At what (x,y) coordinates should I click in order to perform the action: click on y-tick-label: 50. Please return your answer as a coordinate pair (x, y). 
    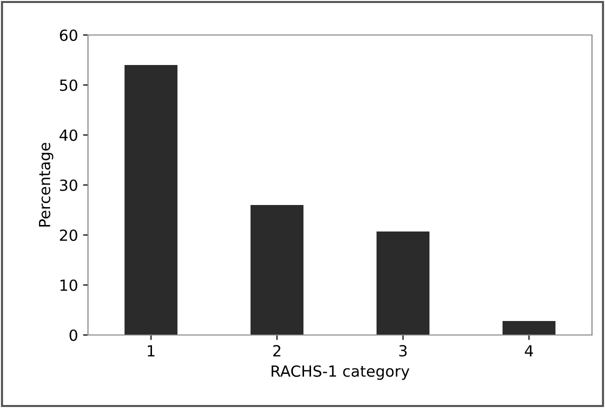
    Looking at the image, I should click on (69, 85).